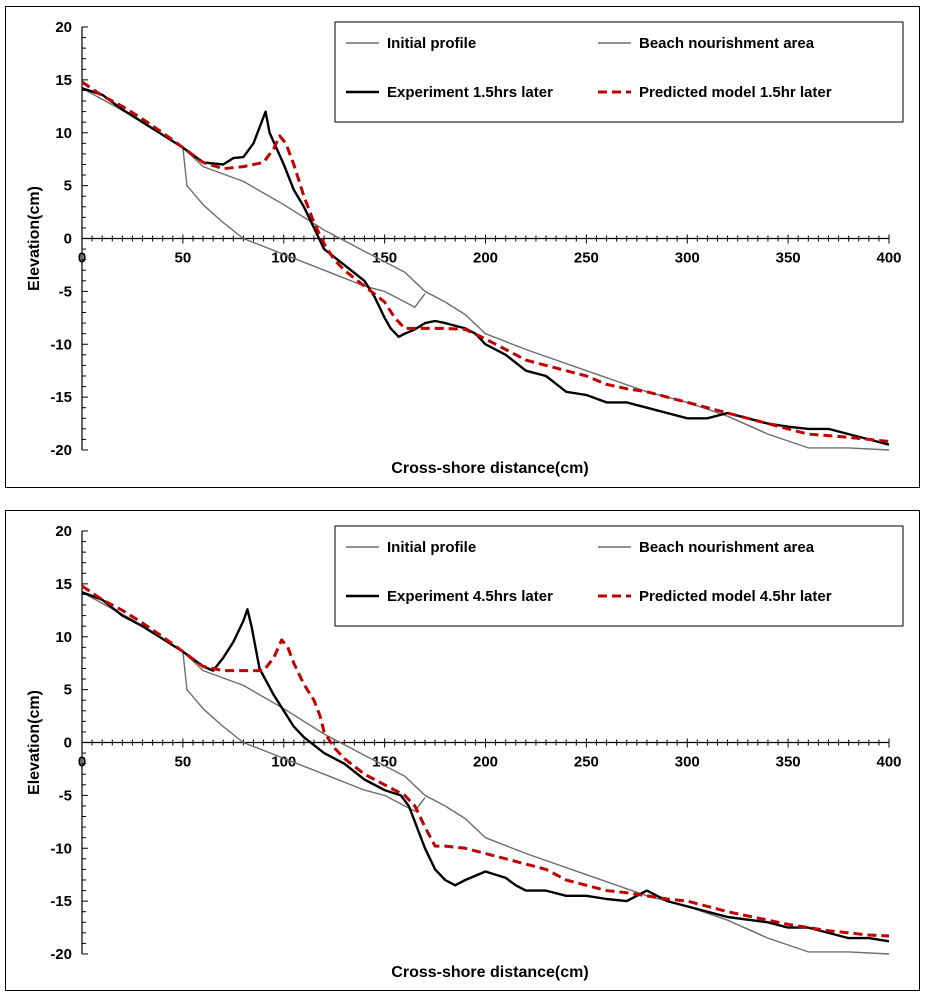  Describe the element at coordinates (470, 596) in the screenshot. I see `legend-label: Experiment 4.5hrs later` at that location.